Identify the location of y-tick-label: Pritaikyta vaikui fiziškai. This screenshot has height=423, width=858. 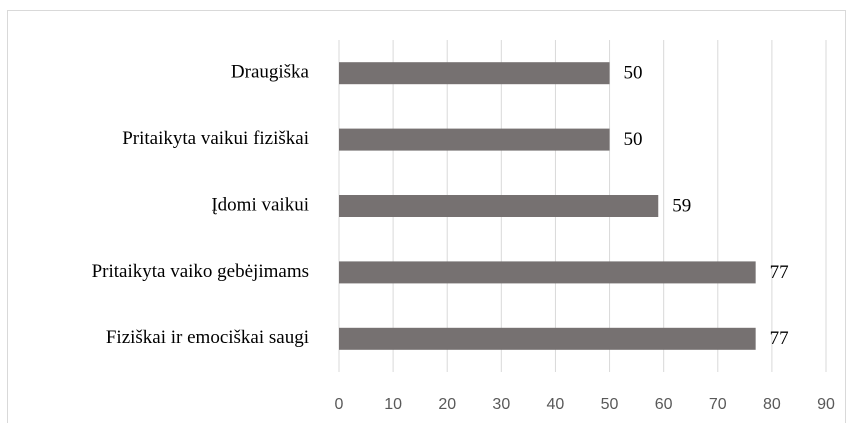
(215, 138).